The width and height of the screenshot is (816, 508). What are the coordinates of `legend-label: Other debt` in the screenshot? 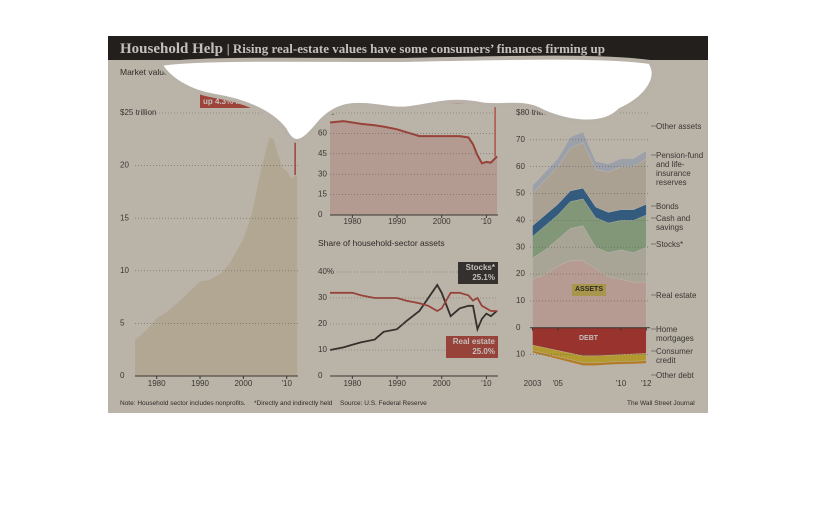 It's located at (675, 375).